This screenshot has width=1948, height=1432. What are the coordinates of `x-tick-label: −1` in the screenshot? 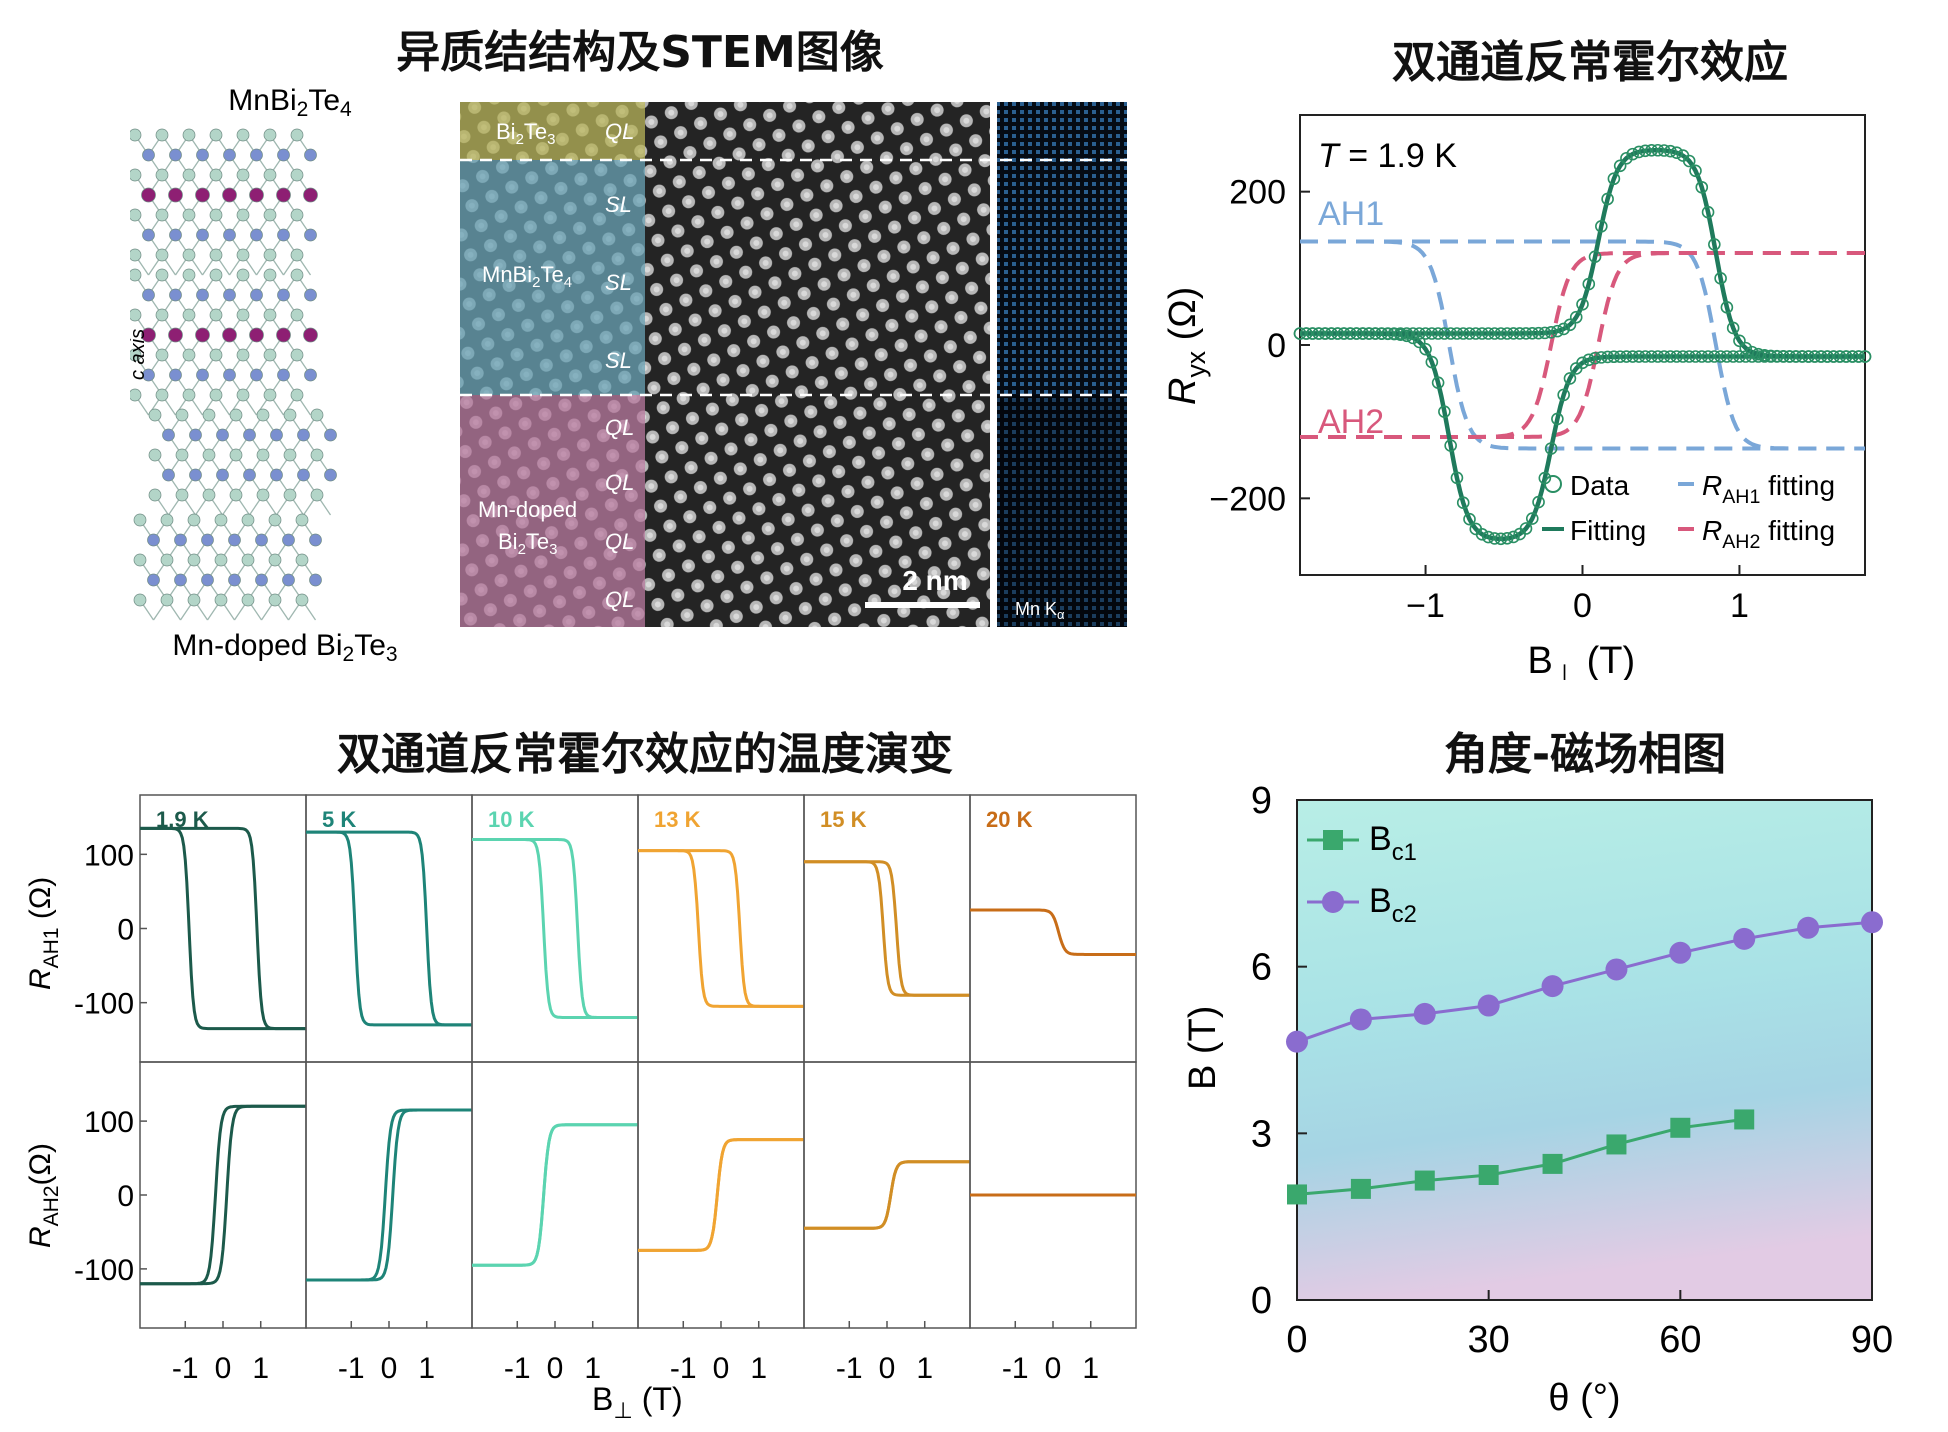 It's located at (1425, 606).